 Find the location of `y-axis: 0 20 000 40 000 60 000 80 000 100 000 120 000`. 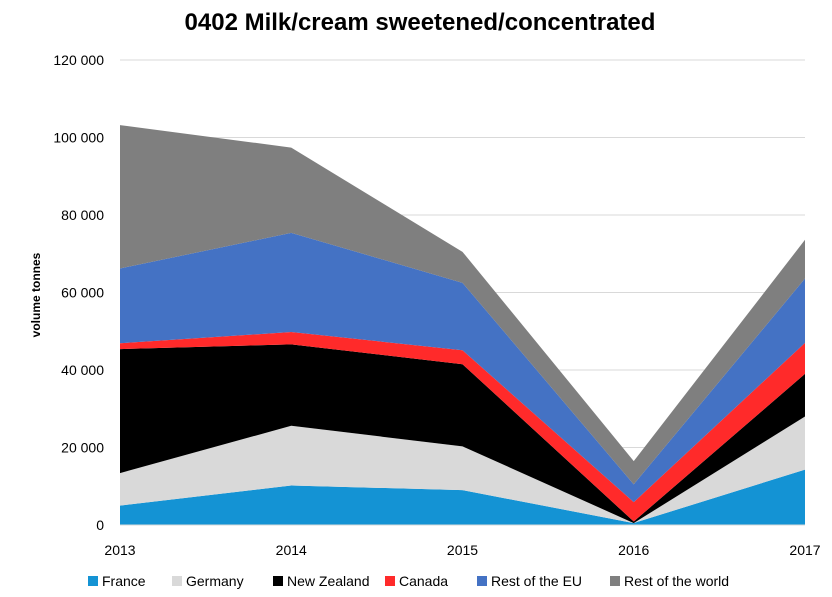

y-axis: 0 20 000 40 000 60 000 80 000 100 000 120 000 is located at coordinates (78, 292).